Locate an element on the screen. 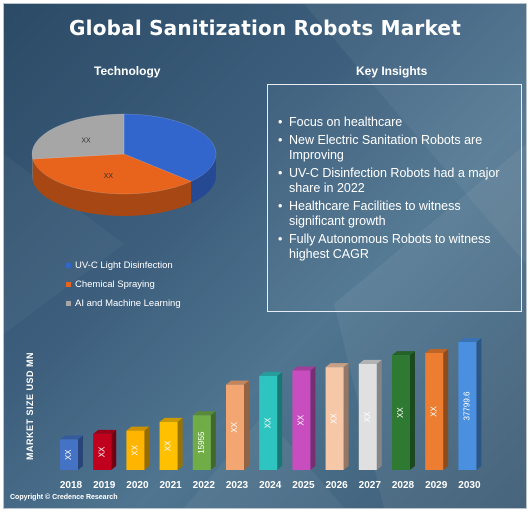 The width and height of the screenshot is (530, 512). x-tick-label: 2024 is located at coordinates (270, 485).